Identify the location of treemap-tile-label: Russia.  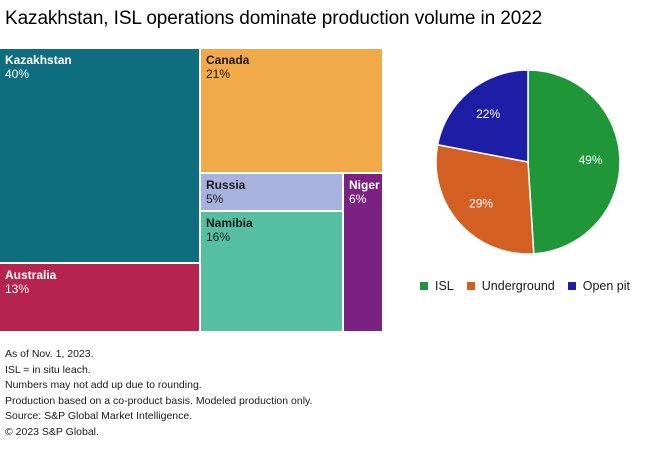
(226, 185).